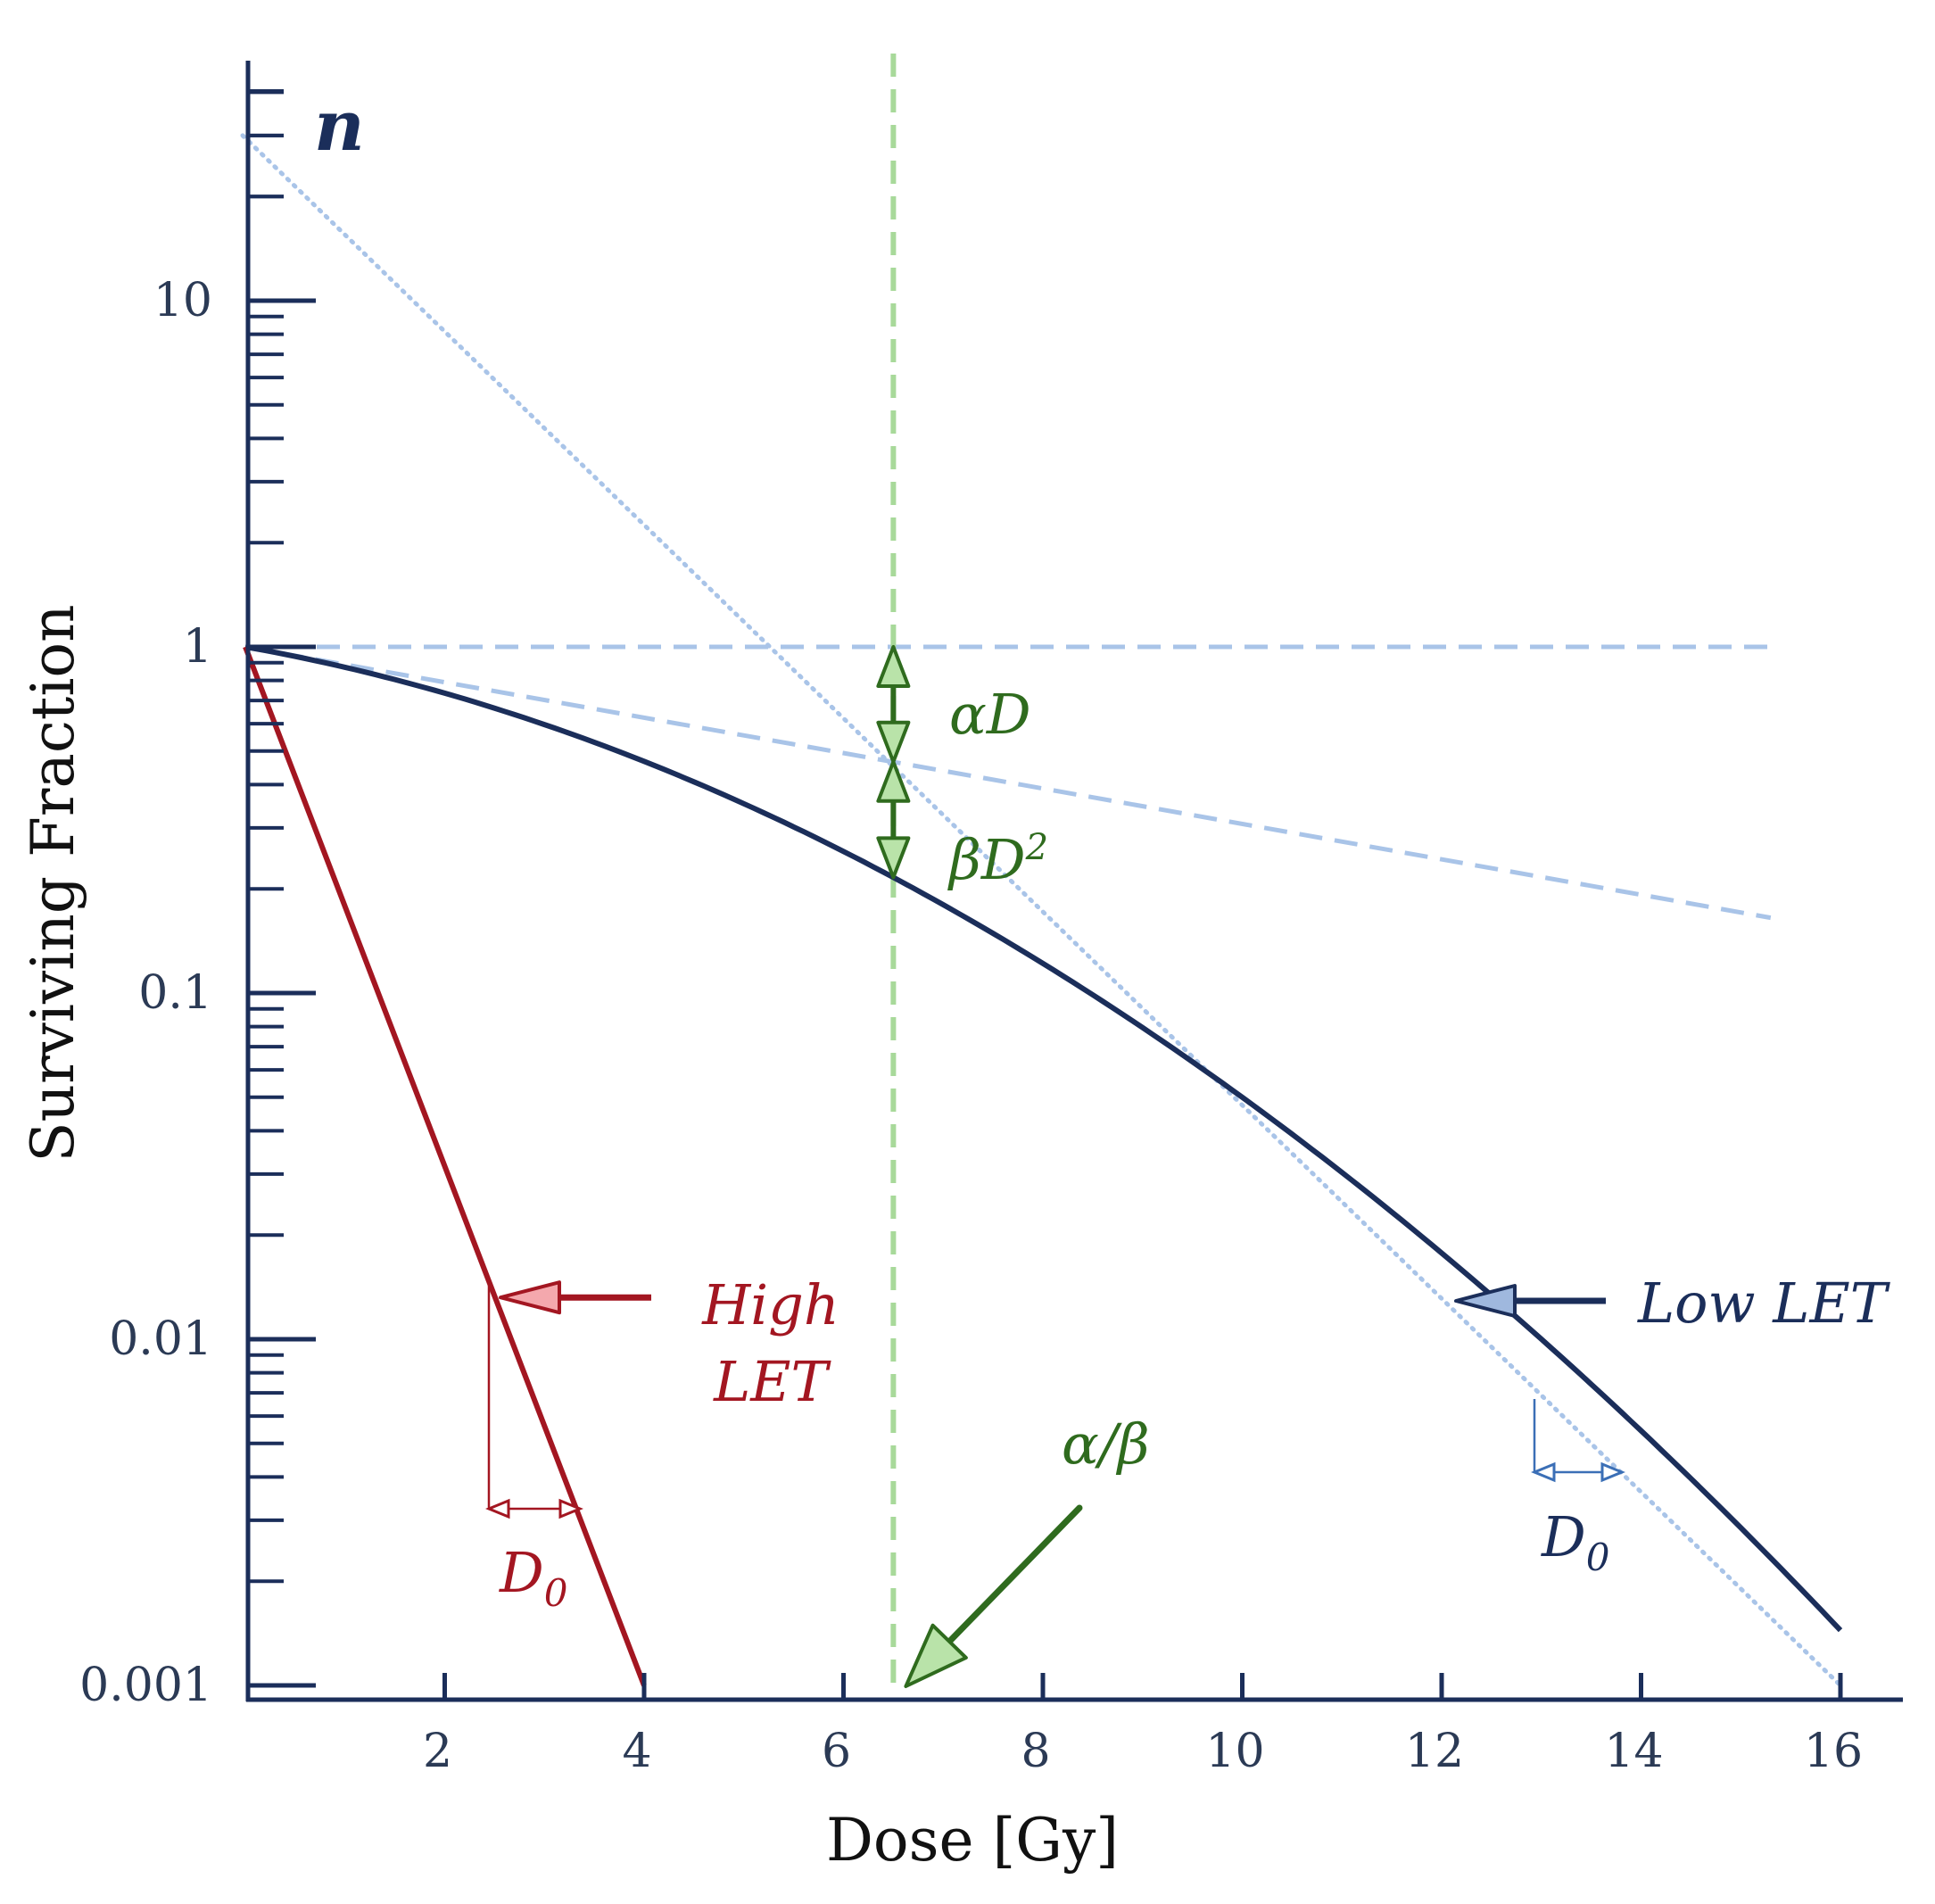 This screenshot has height=1904, width=1935. Describe the element at coordinates (1834, 1751) in the screenshot. I see `x-tick-label: 16` at that location.